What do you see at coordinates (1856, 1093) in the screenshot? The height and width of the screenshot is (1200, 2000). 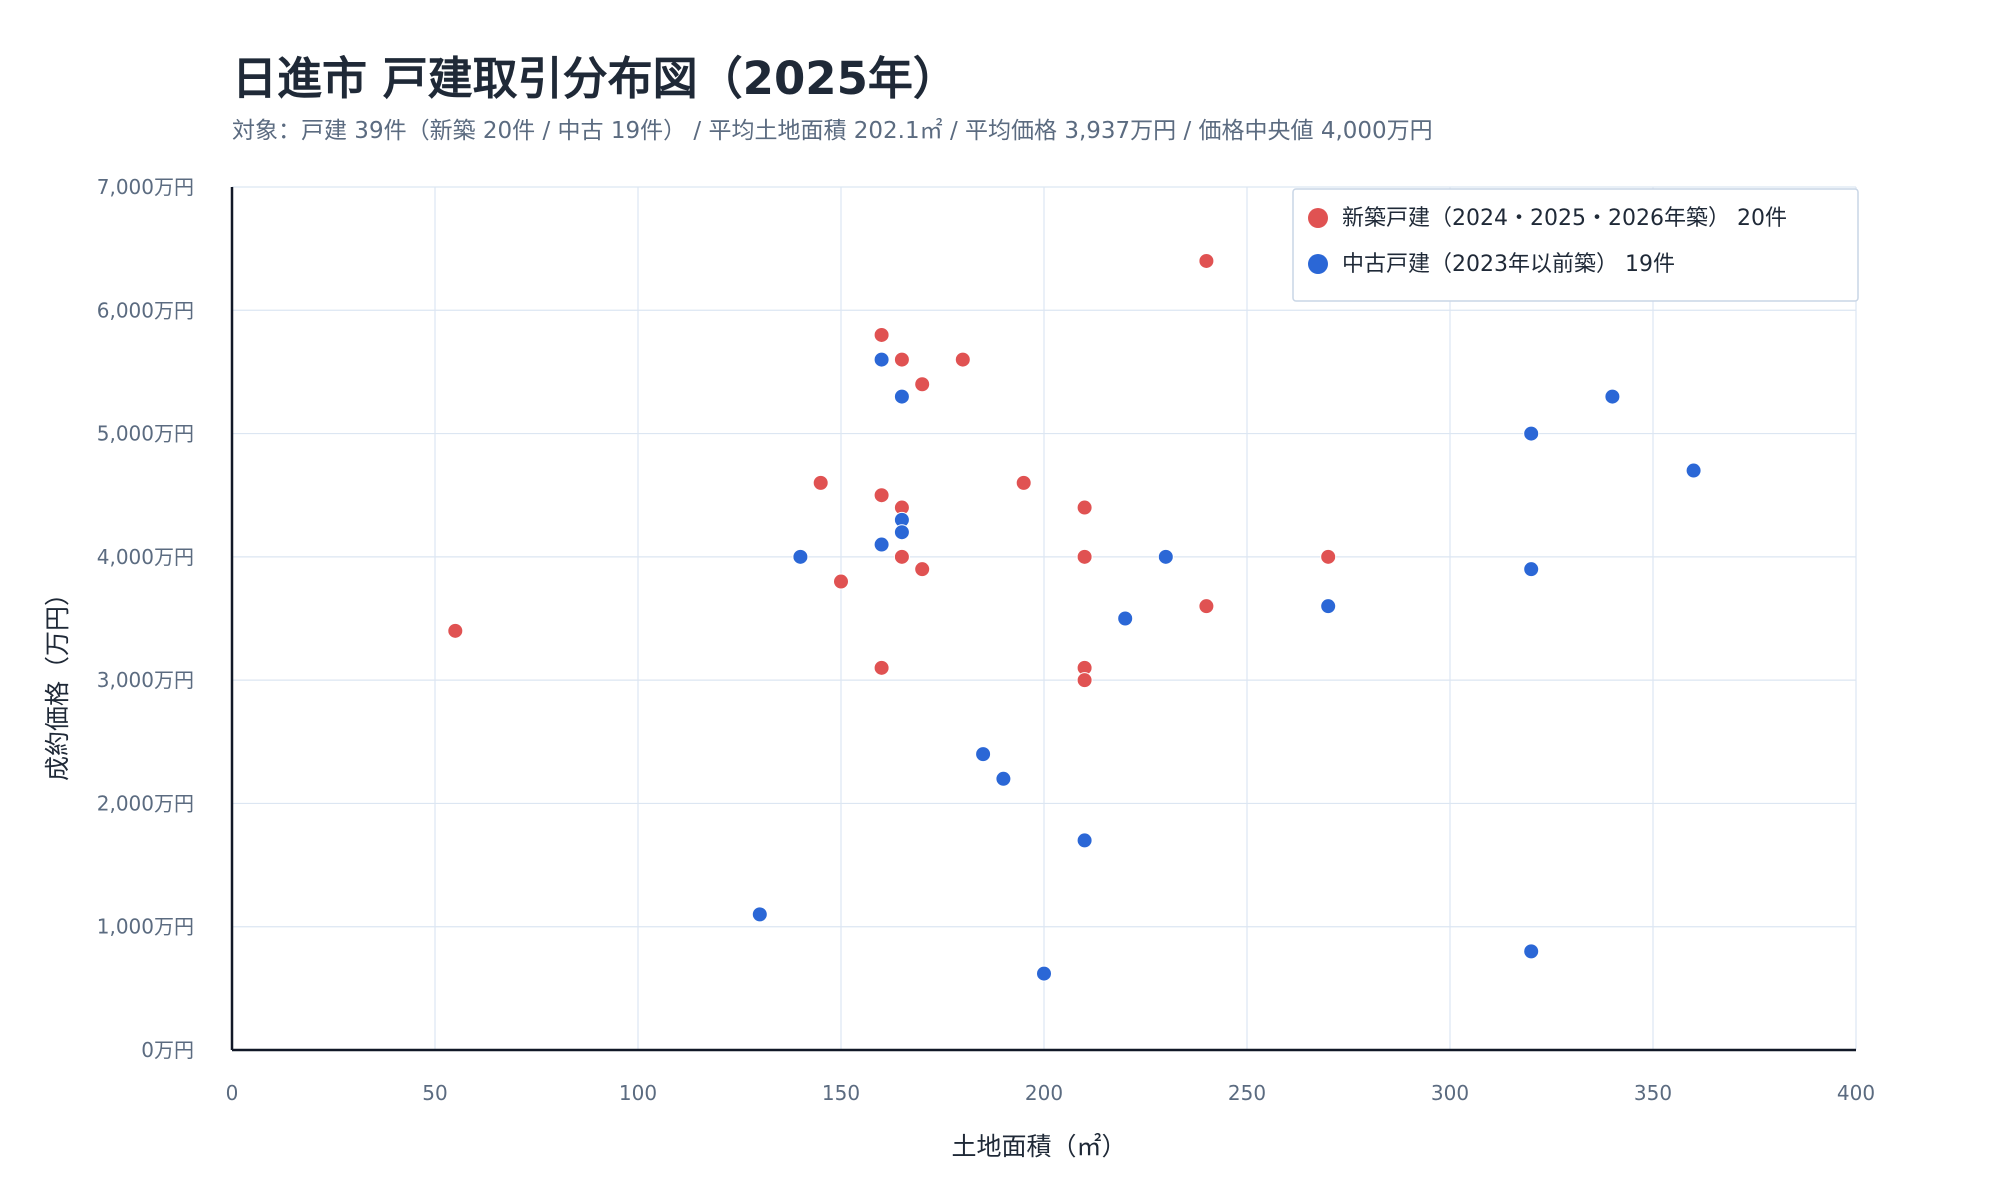 I see `x-tick-label: 400` at bounding box center [1856, 1093].